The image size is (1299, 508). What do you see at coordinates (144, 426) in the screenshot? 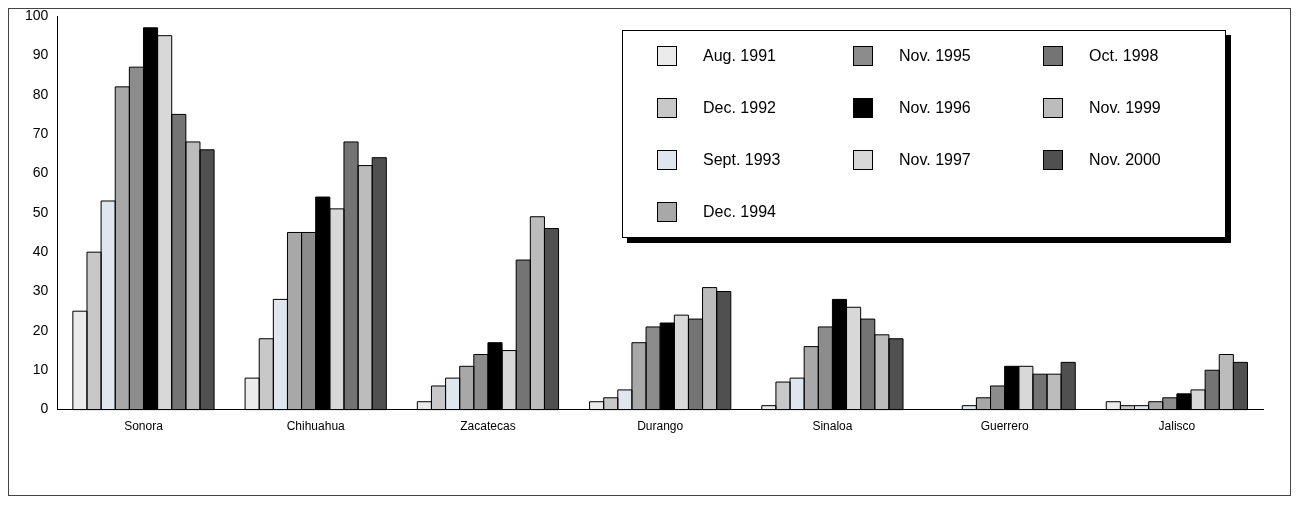
I see `x-tick-label: Sonora` at bounding box center [144, 426].